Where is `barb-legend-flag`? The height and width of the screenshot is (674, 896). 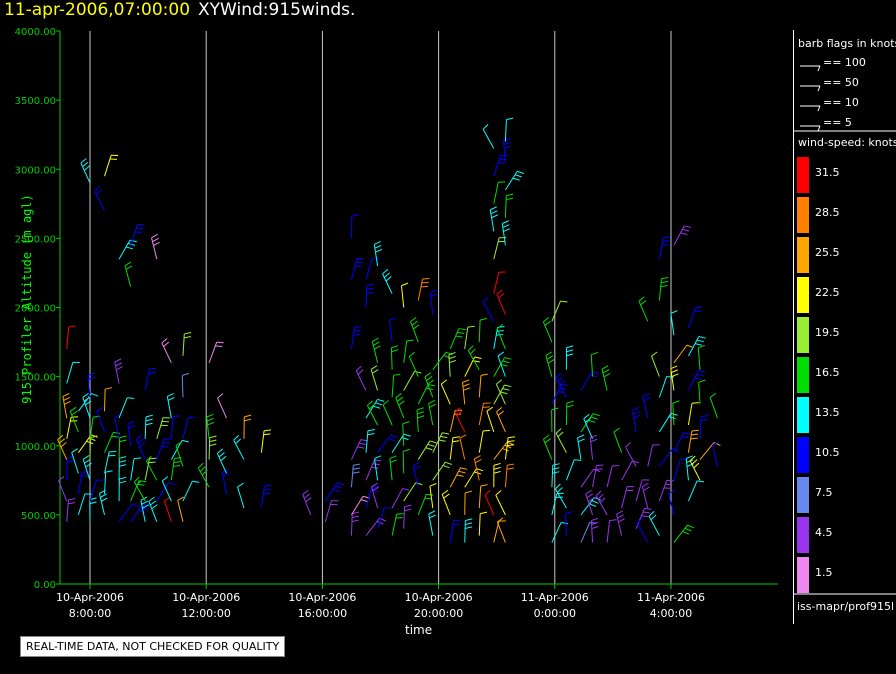
barb-legend-flag is located at coordinates (819, 108).